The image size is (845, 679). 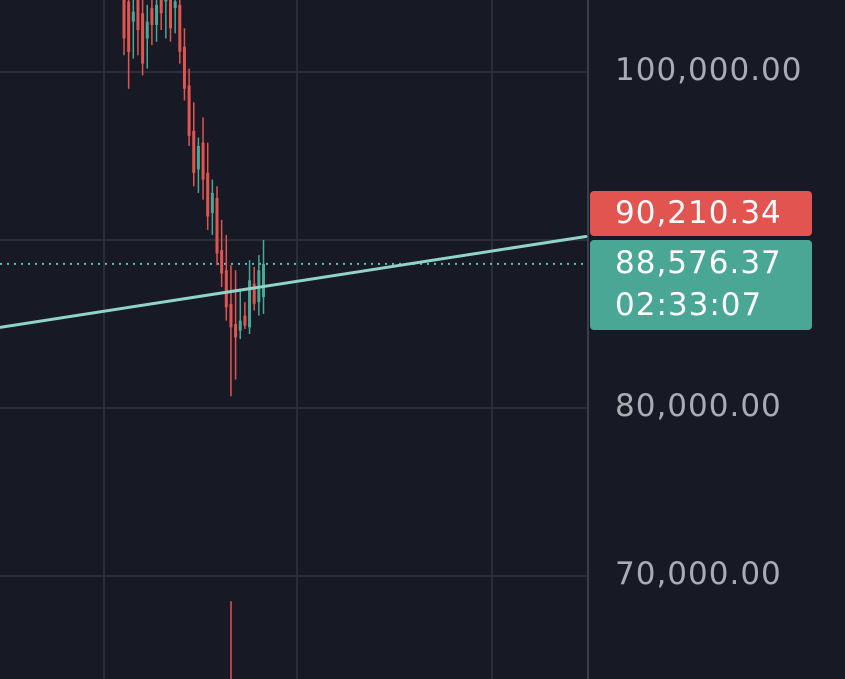 I want to click on last-price-value: 88,576.37, so click(x=698, y=263).